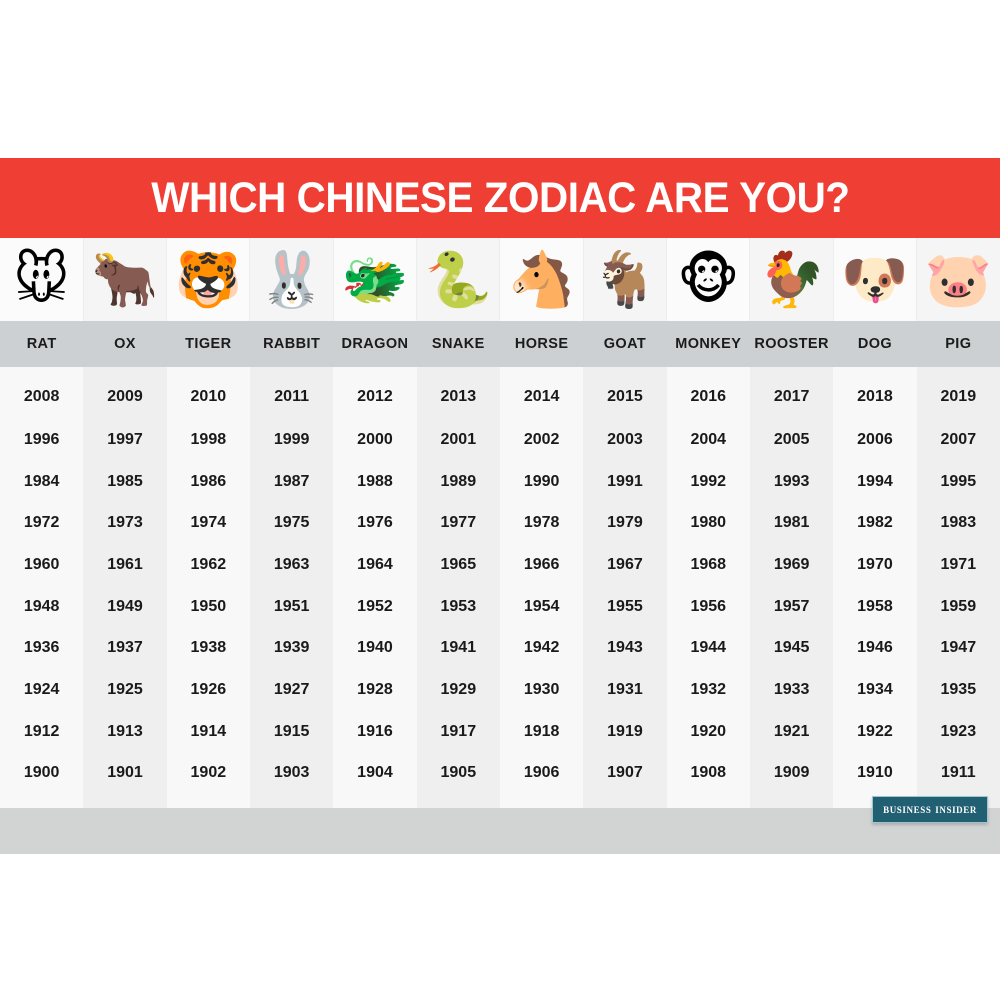  Describe the element at coordinates (625, 731) in the screenshot. I see `year-cell: 1919` at that location.